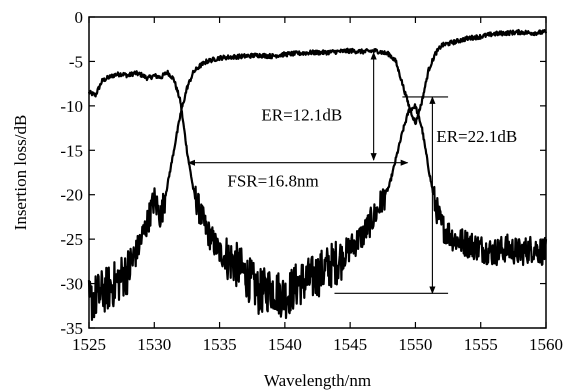 The width and height of the screenshot is (568, 392). Describe the element at coordinates (20, 173) in the screenshot. I see `y-axis-label: Insertion loss/dB` at that location.